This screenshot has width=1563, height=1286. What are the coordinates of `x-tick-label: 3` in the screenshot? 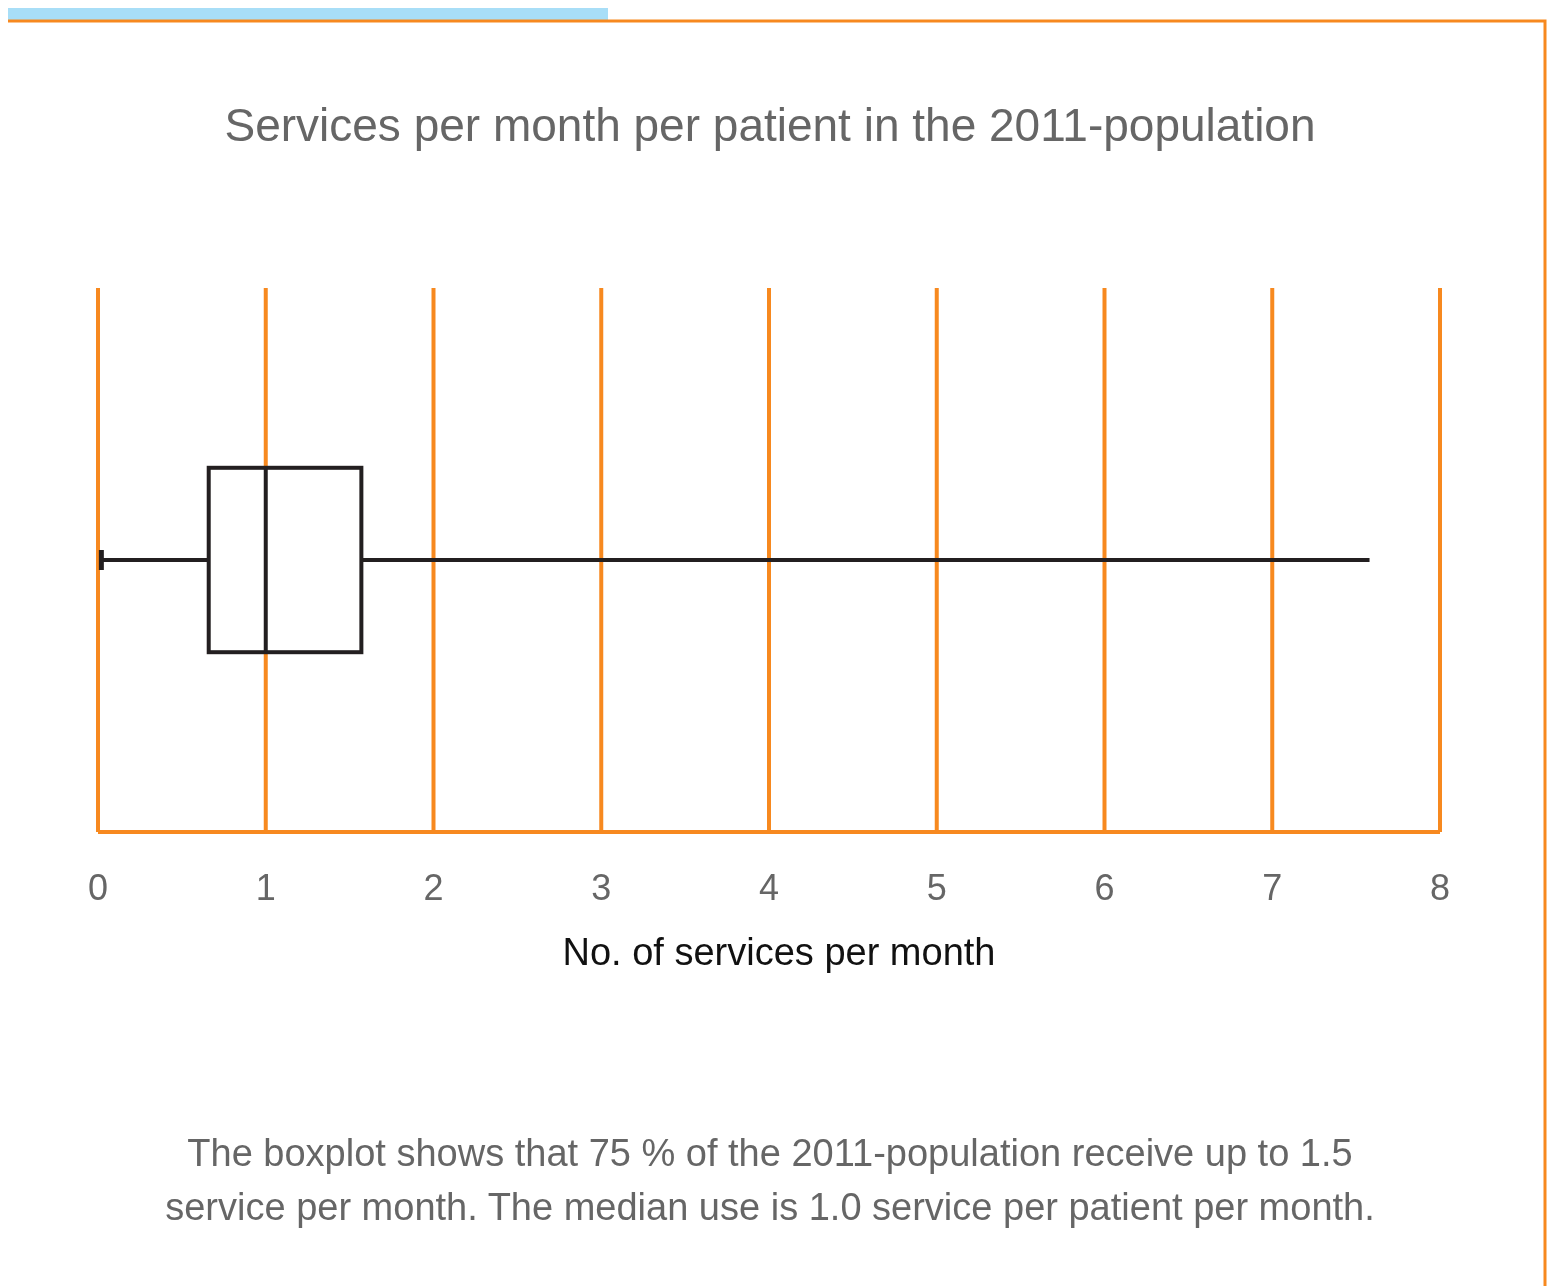 It's located at (601, 887).